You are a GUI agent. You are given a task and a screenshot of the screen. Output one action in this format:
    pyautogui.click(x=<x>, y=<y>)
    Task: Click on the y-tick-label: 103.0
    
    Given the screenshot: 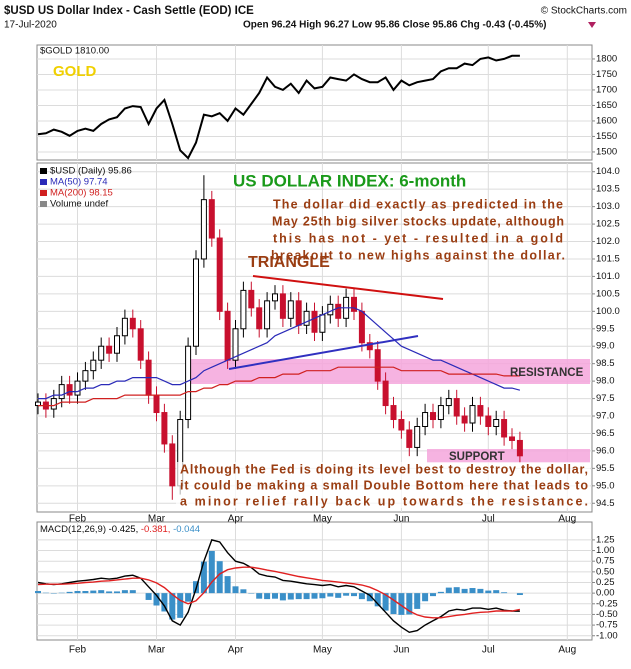 What is the action you would take?
    pyautogui.click(x=608, y=206)
    